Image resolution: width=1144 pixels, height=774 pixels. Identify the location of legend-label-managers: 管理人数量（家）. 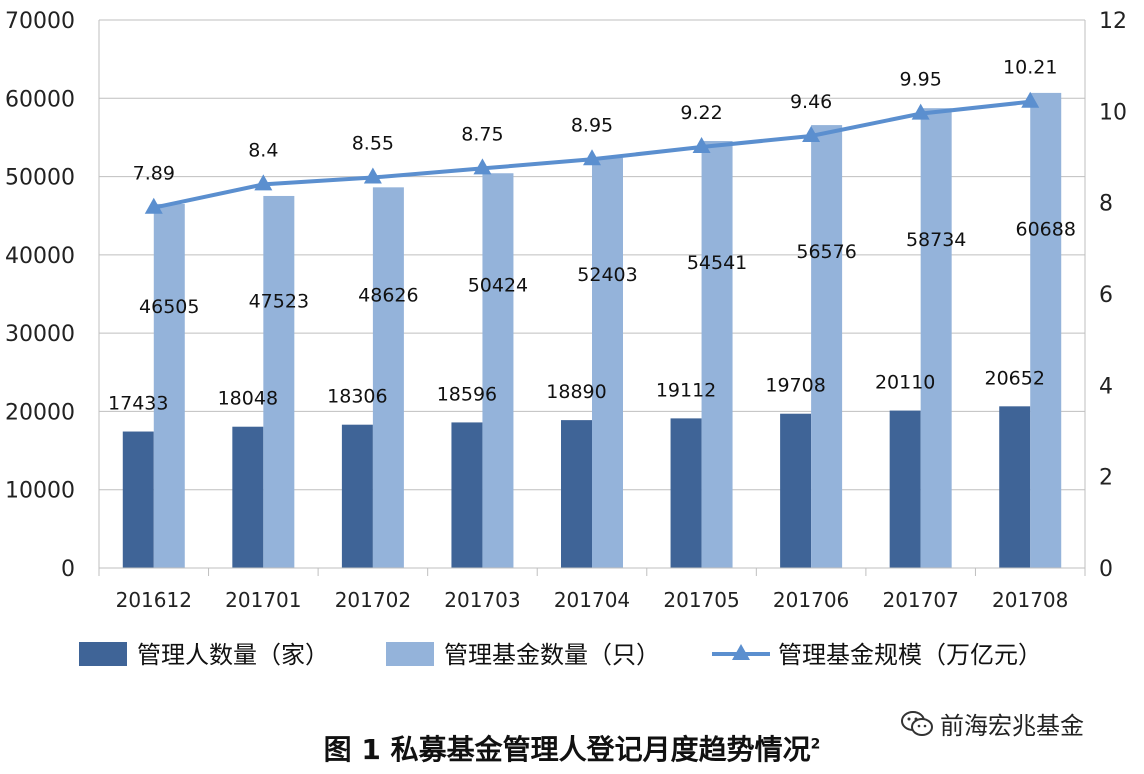
(233, 655).